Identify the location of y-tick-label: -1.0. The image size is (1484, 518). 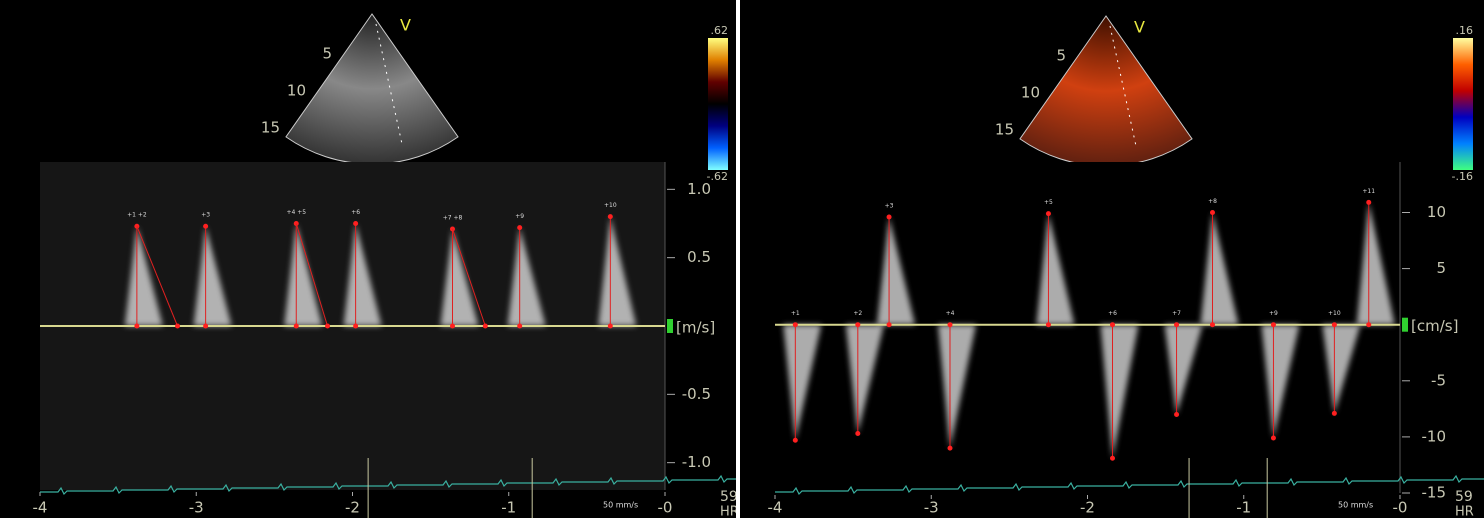
(696, 462).